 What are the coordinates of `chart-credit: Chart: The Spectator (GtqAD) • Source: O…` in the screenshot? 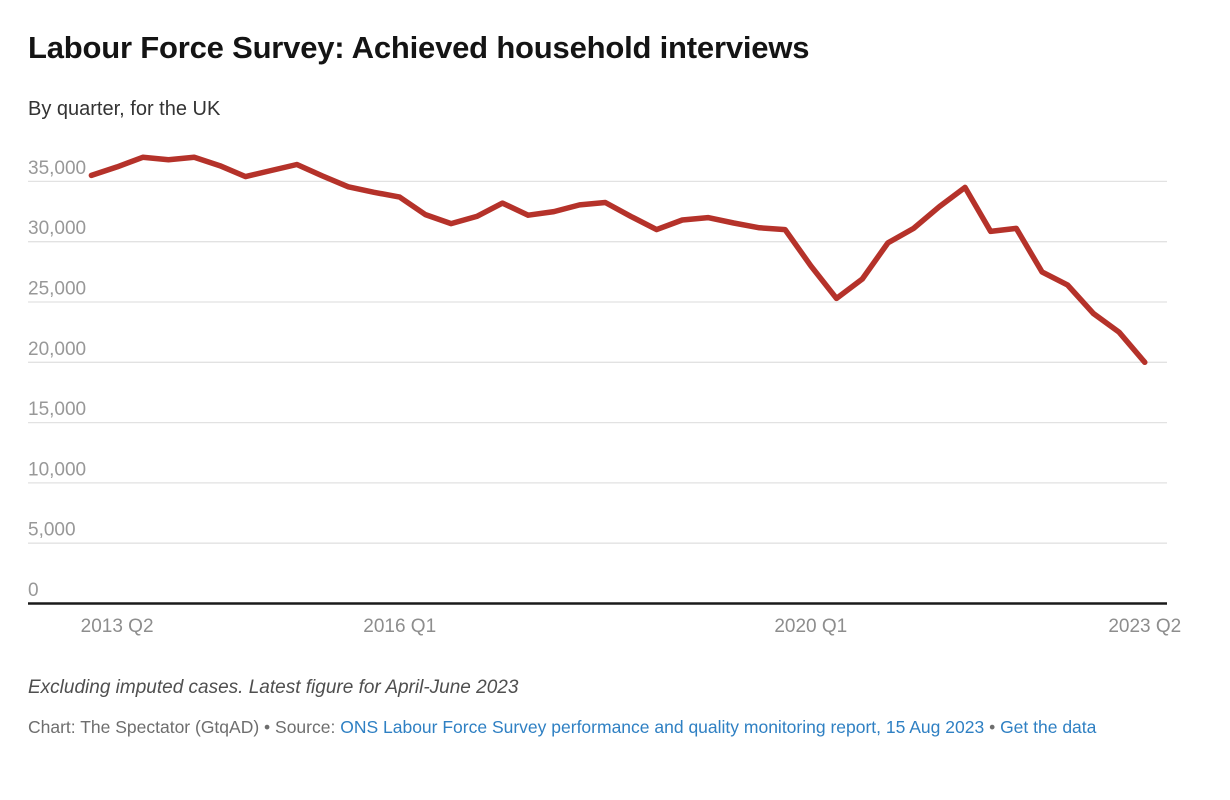 It's located at (608, 727).